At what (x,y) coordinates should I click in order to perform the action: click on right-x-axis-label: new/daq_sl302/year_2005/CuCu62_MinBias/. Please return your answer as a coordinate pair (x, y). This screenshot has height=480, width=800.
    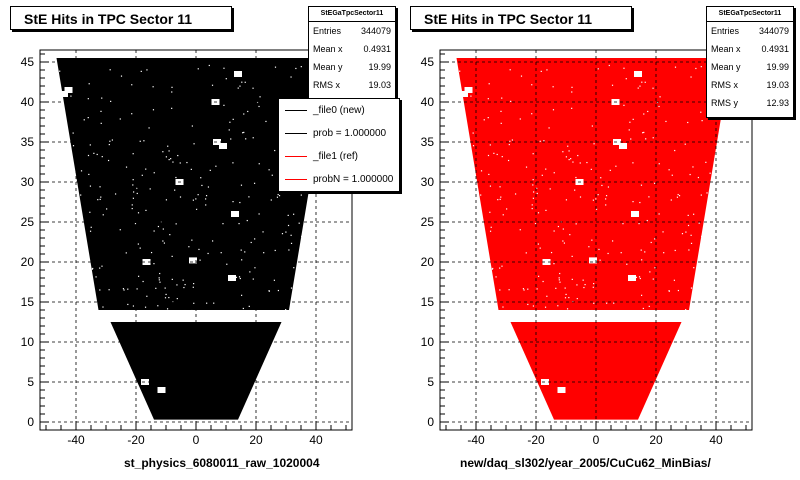
    Looking at the image, I should click on (585, 463).